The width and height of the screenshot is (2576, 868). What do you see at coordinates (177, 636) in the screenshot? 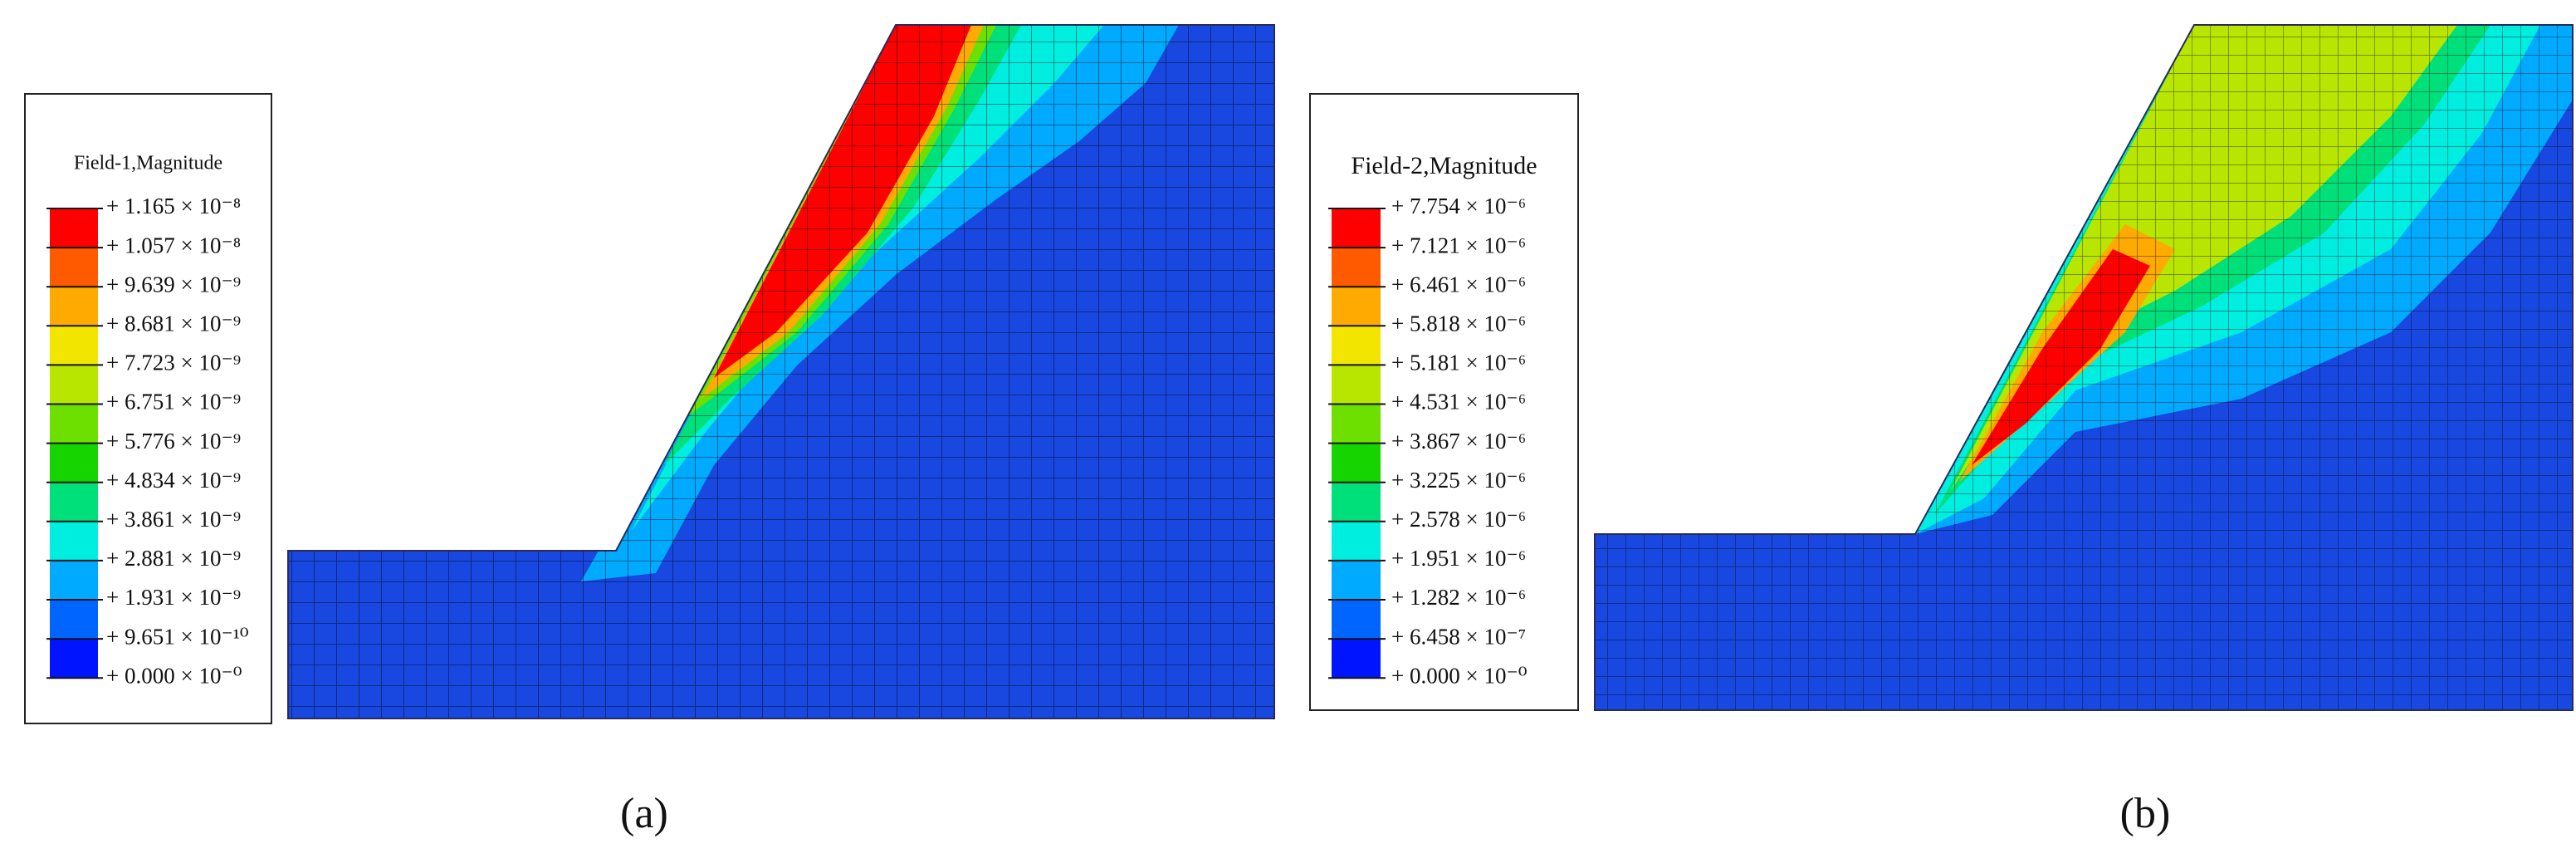
I see `legend-label: + 9.651 × 10⁻¹⁰` at bounding box center [177, 636].